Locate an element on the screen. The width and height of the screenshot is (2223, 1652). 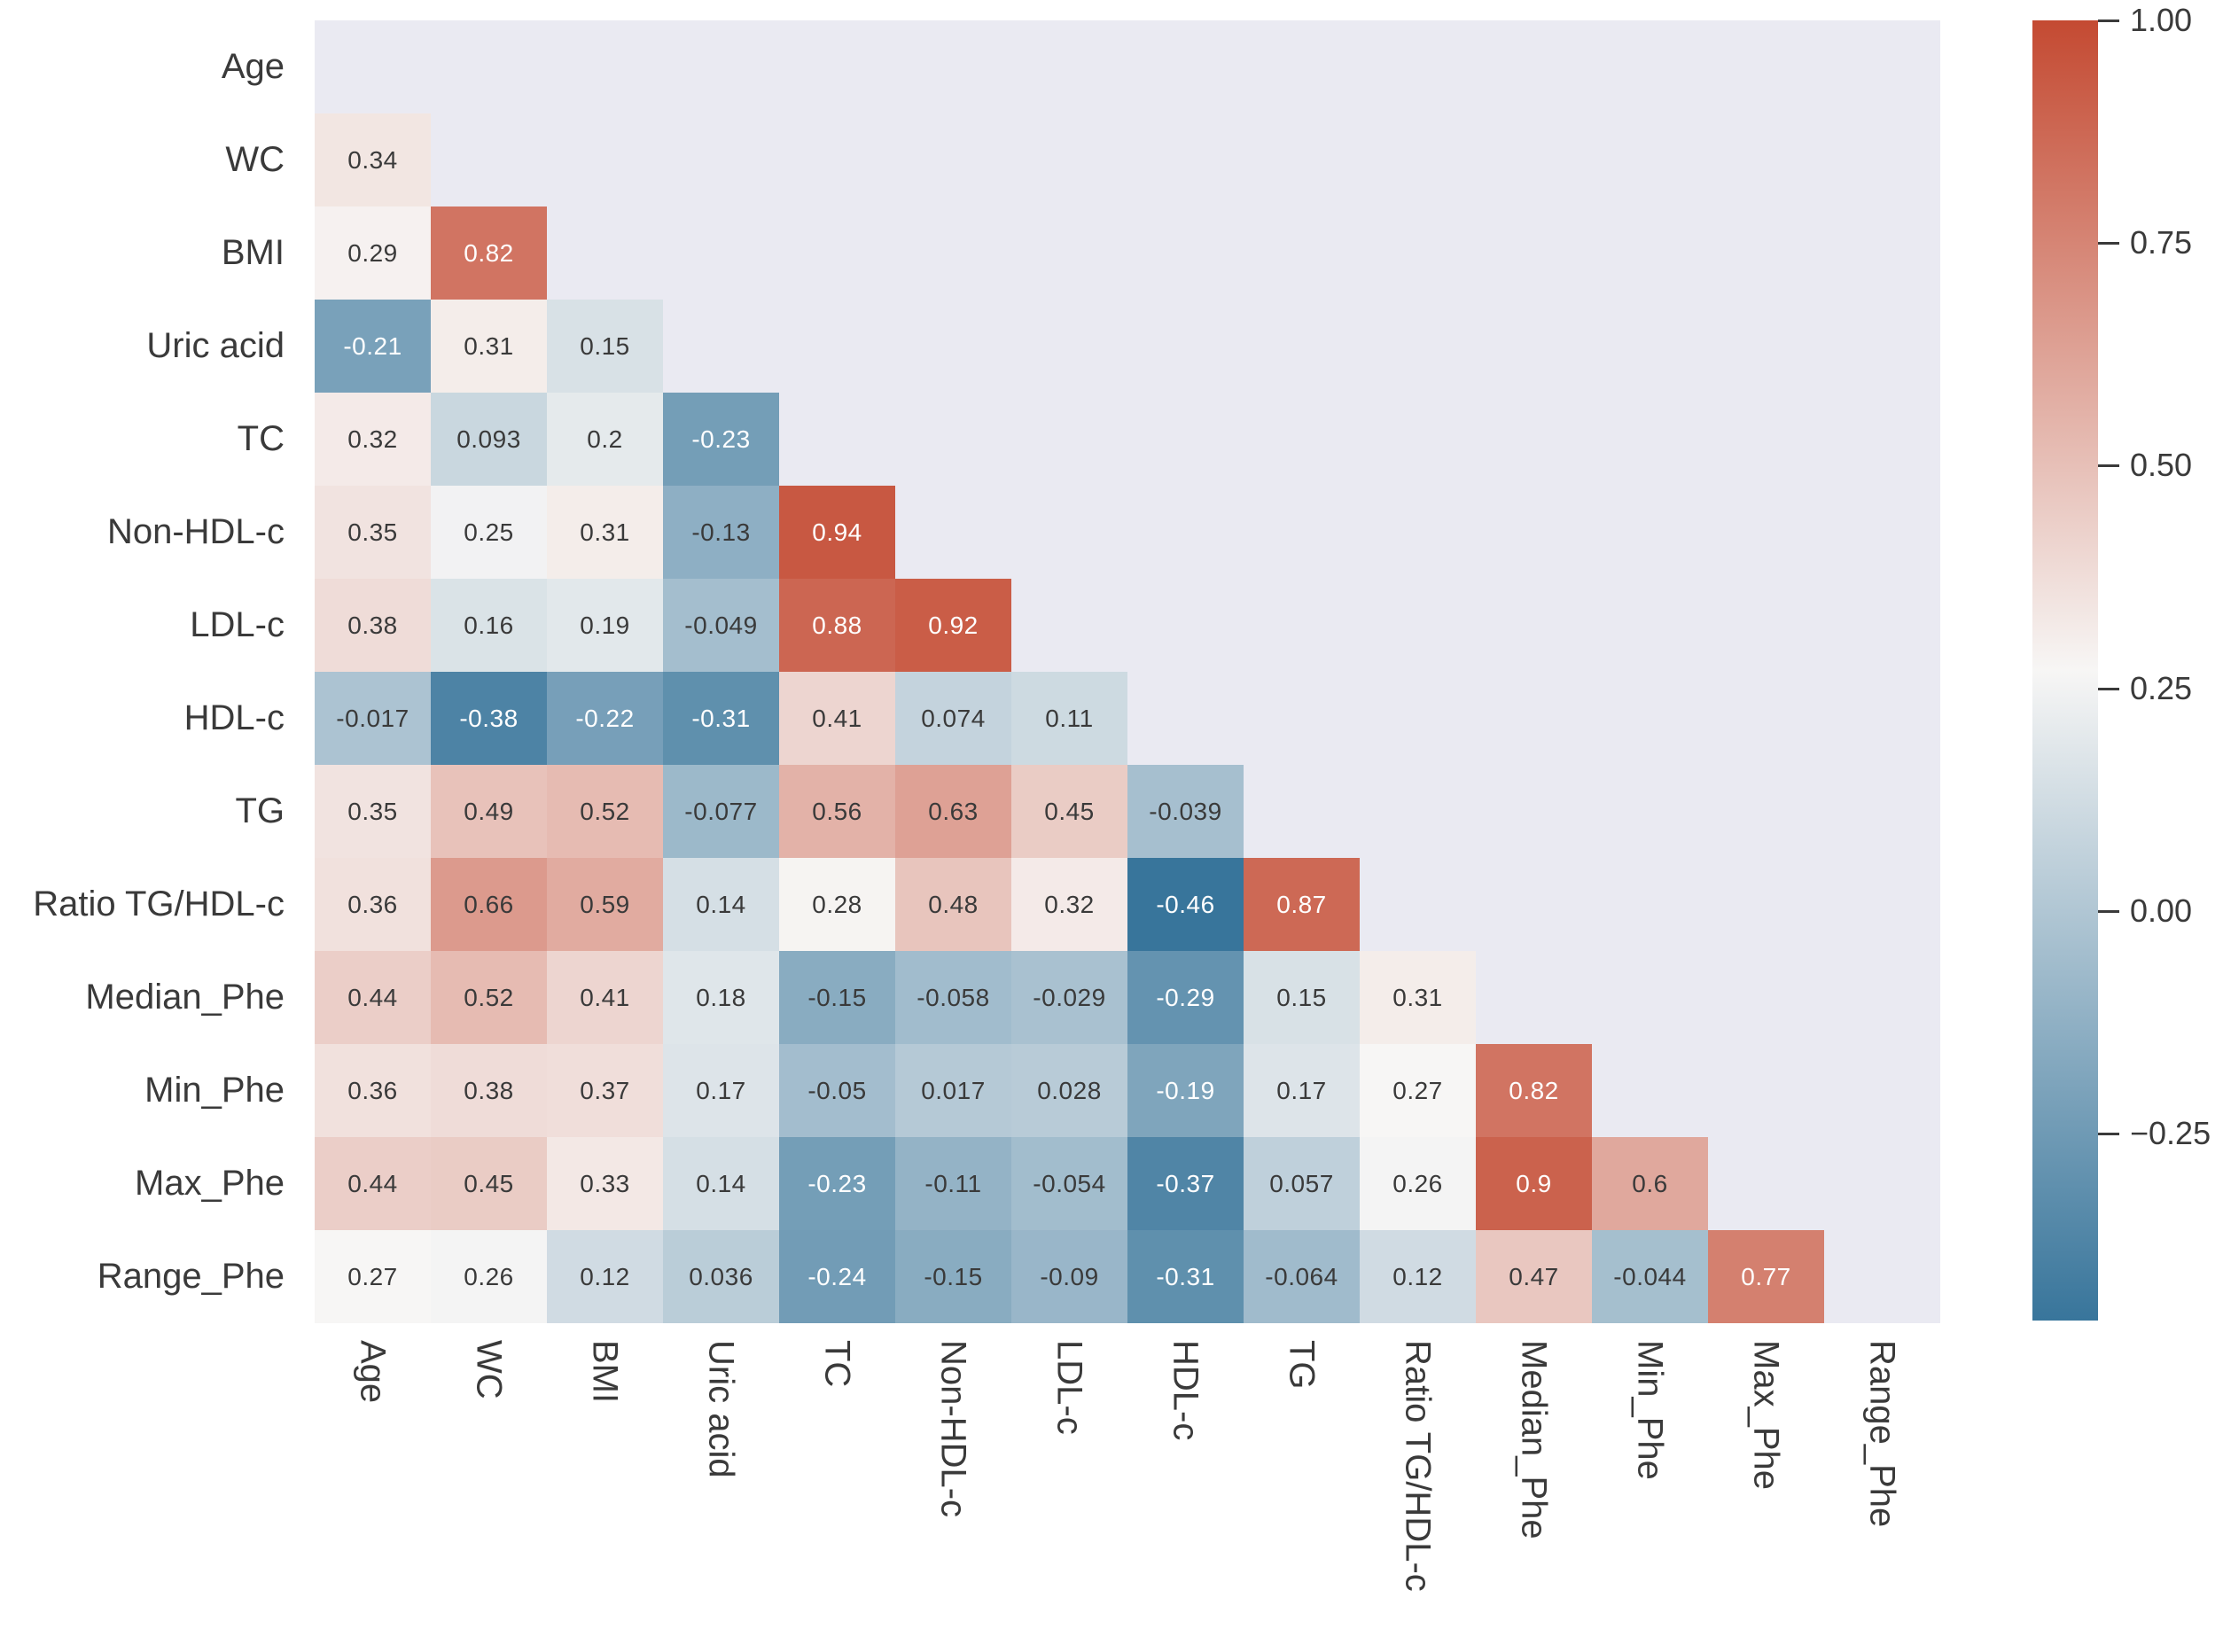
heatmap-cell: 0.29 is located at coordinates (373, 253).